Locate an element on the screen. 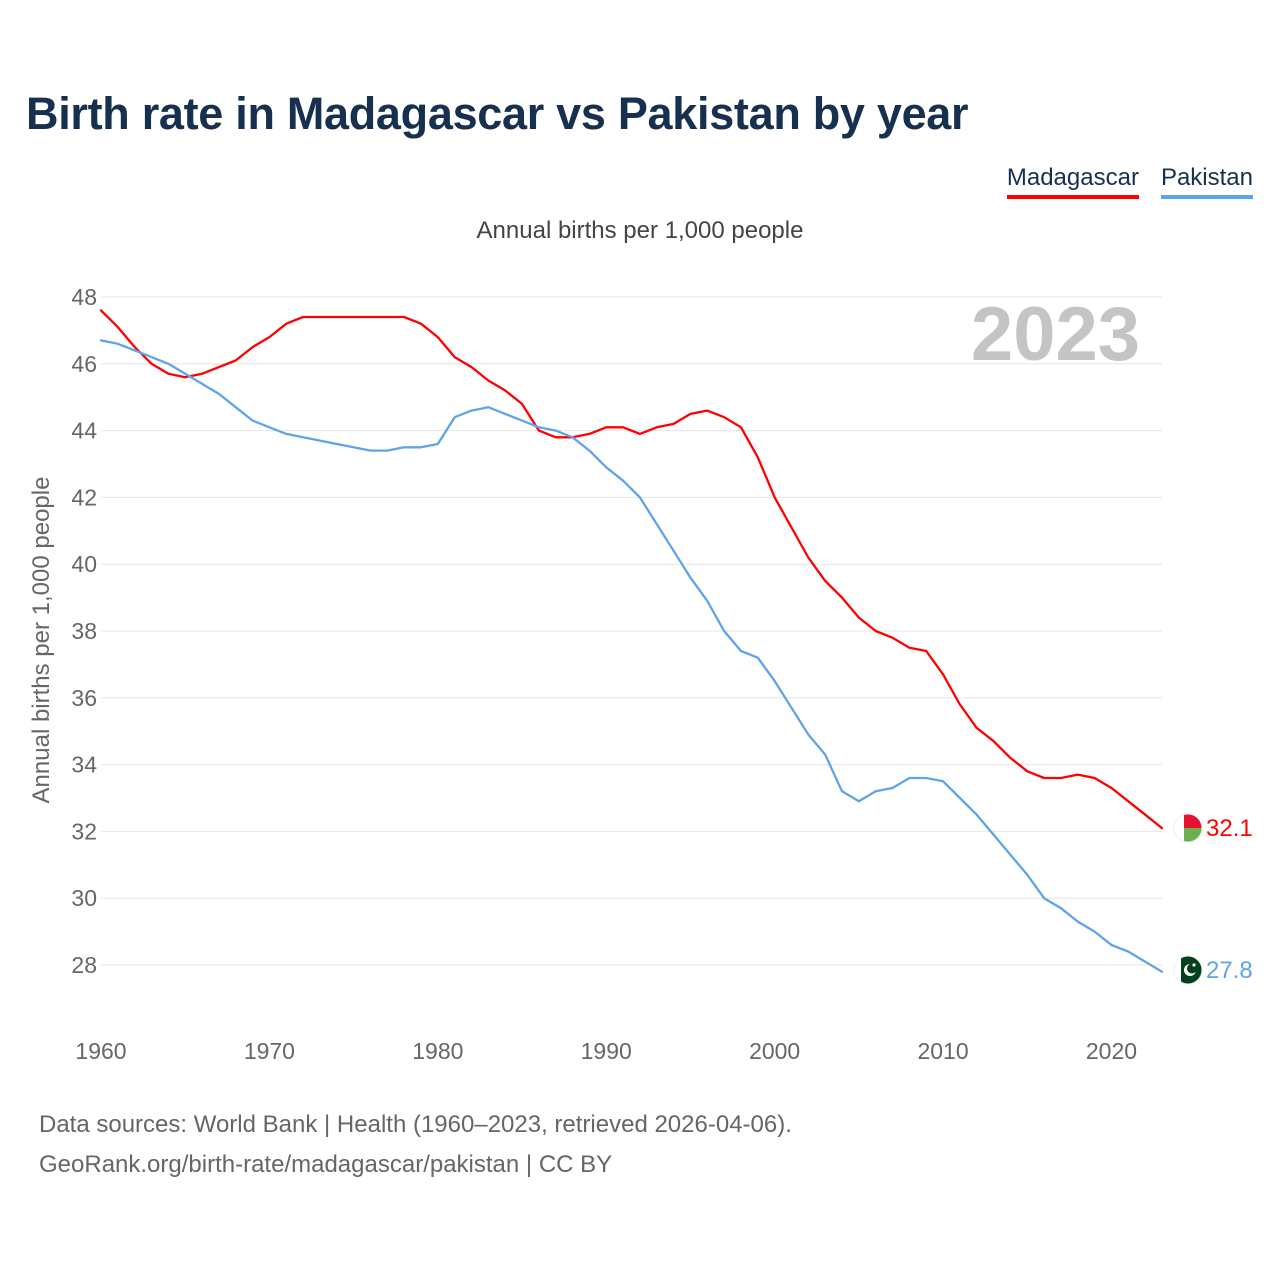  y-tick-label: 32 is located at coordinates (84, 831).